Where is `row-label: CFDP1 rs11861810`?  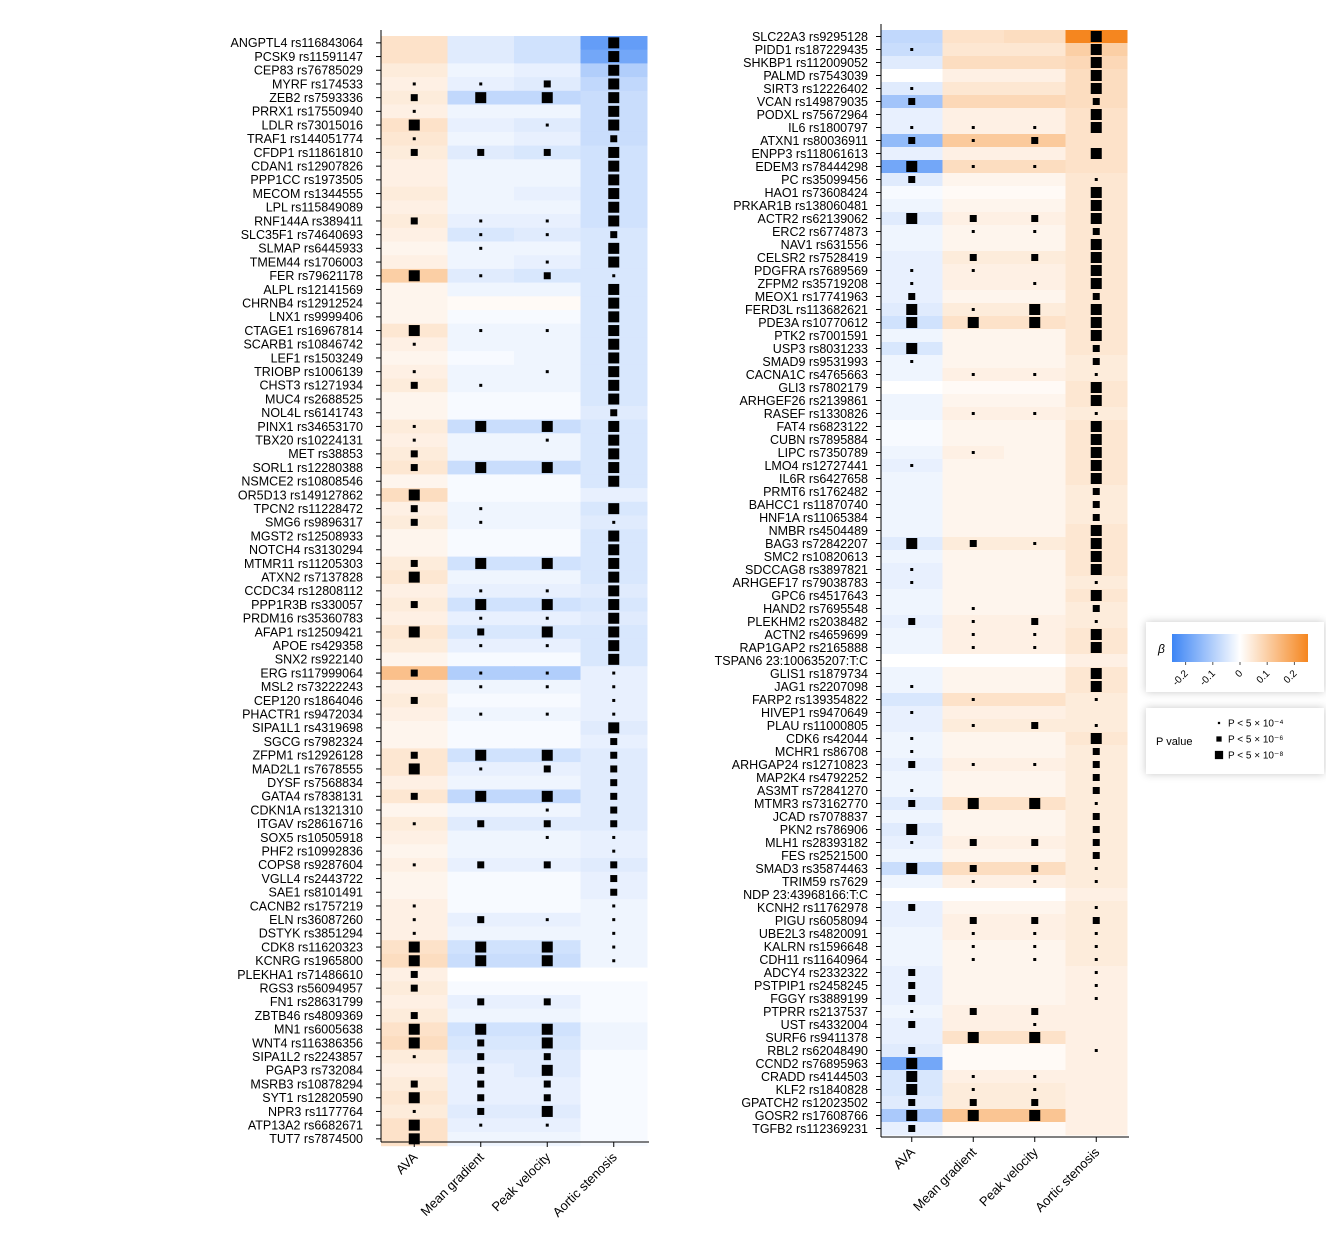
row-label: CFDP1 rs11861810 is located at coordinates (308, 153).